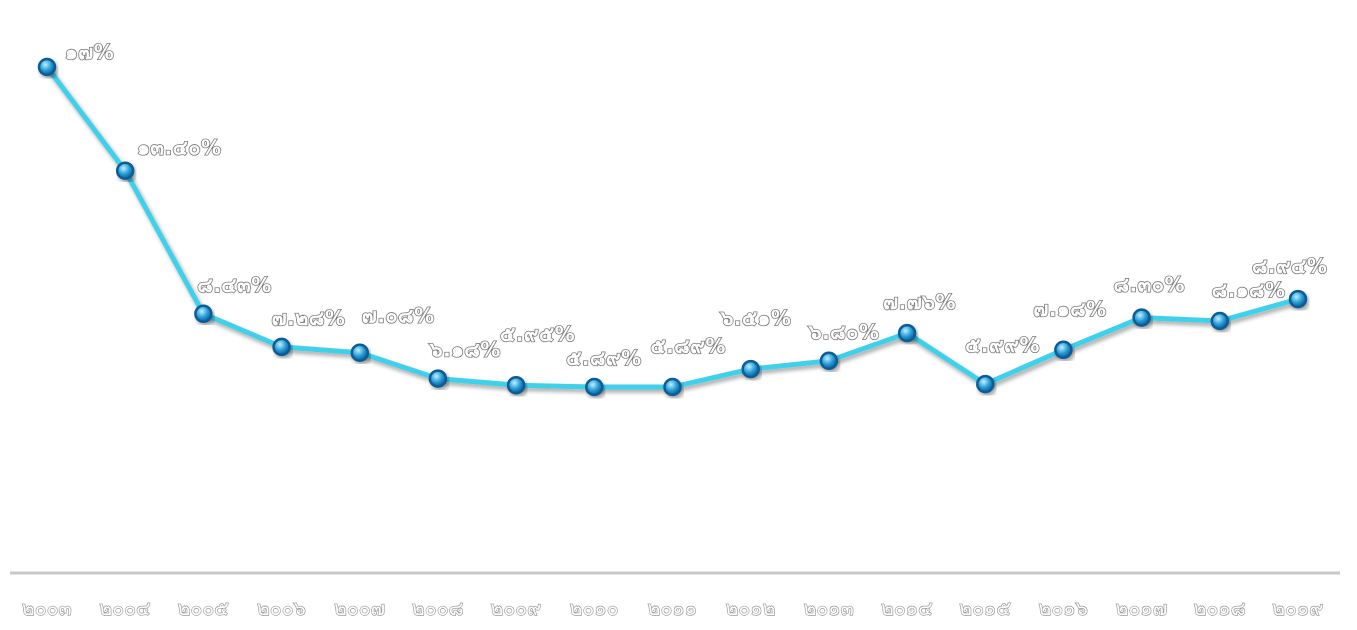  What do you see at coordinates (465, 350) in the screenshot?
I see `data-label: ๖.๑๘%` at bounding box center [465, 350].